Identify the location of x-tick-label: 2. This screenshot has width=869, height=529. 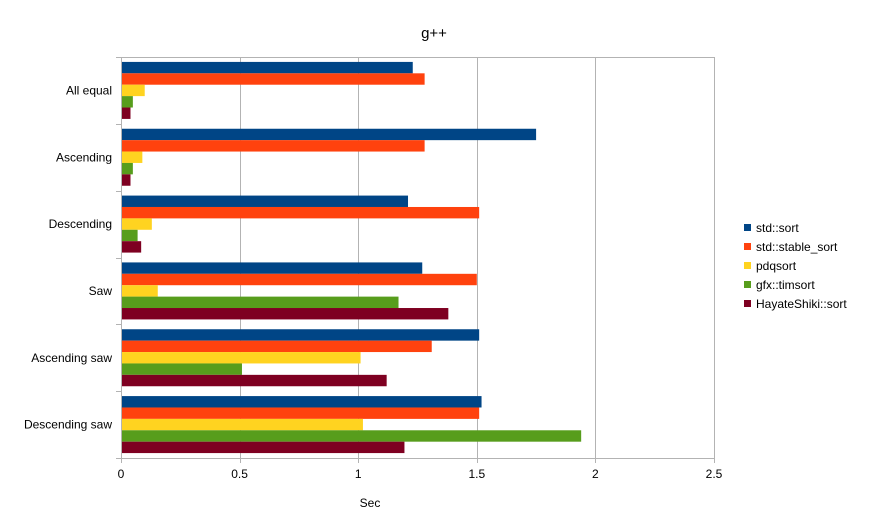
(595, 474).